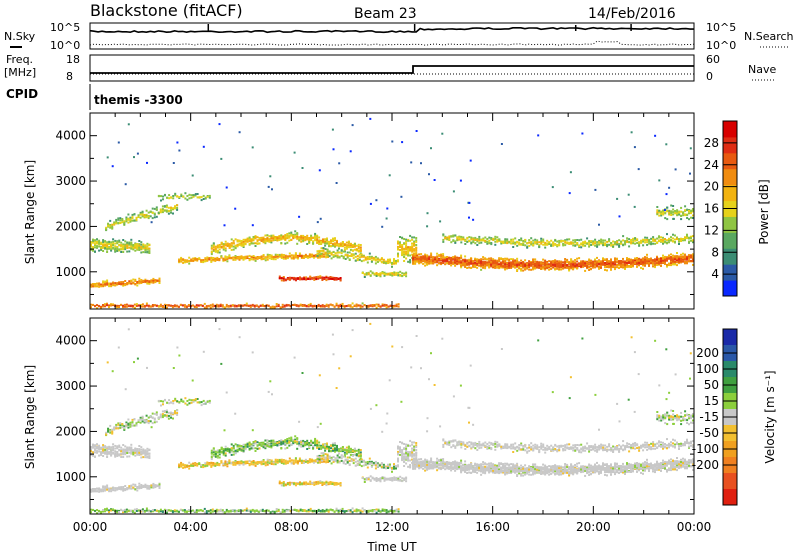 The width and height of the screenshot is (800, 554). Describe the element at coordinates (711, 165) in the screenshot. I see `power-colorbar-tick: 24` at that location.